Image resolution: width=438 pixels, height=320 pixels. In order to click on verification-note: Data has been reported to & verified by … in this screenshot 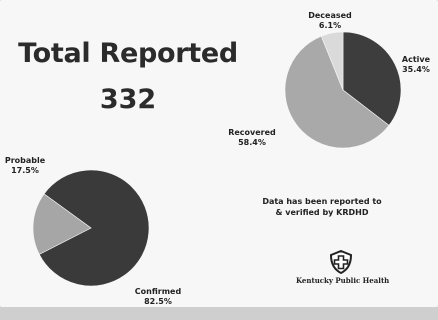, I will do `click(322, 207)`.